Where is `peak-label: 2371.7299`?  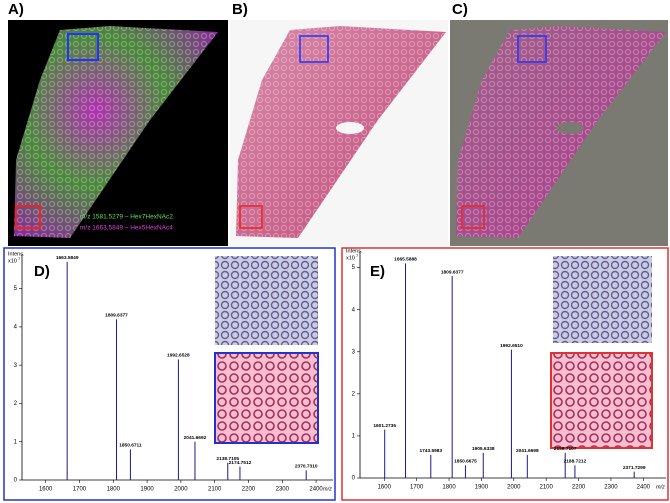 peak-label: 2371.7299 is located at coordinates (634, 468).